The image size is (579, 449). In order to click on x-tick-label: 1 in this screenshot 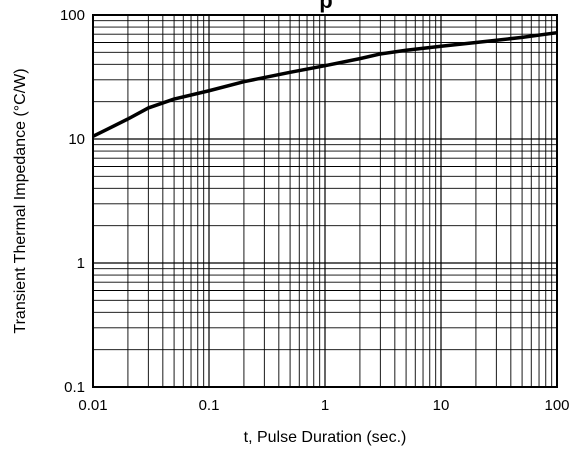, I will do `click(325, 405)`.